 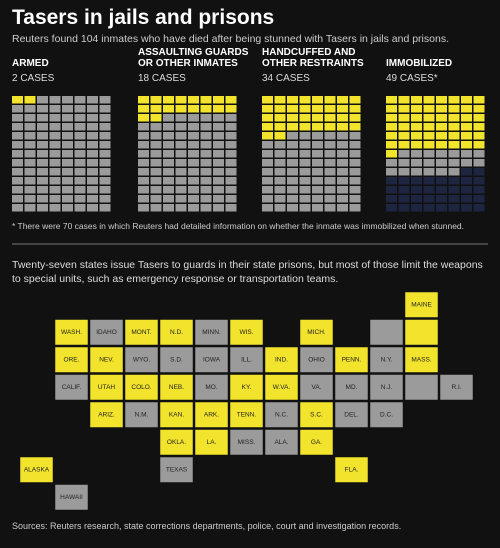 What do you see at coordinates (352, 359) in the screenshot?
I see `state-label: PENN.` at bounding box center [352, 359].